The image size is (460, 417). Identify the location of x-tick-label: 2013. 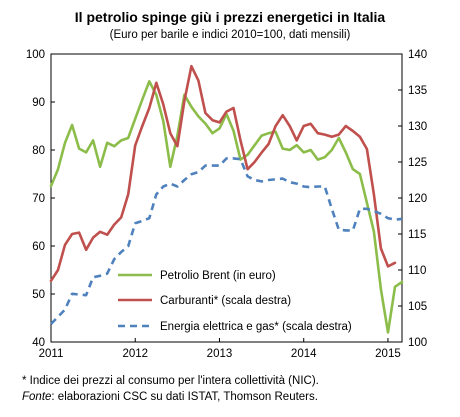
(220, 354).